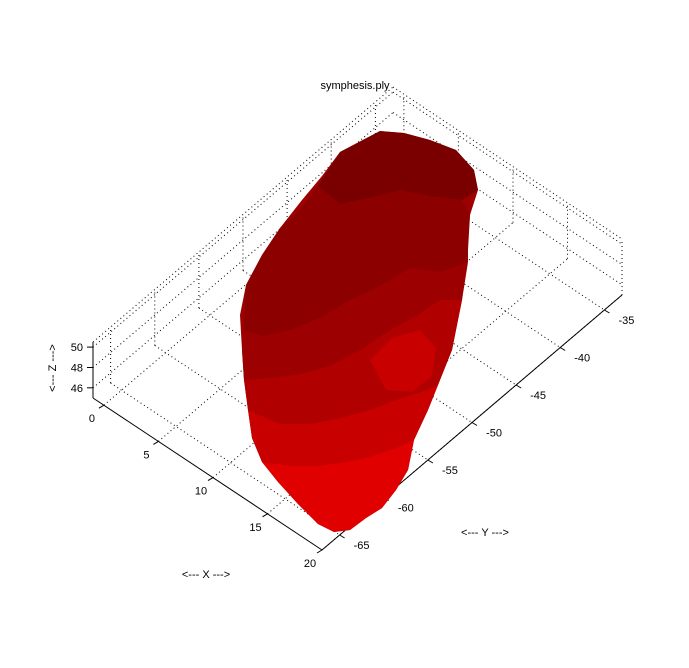 The width and height of the screenshot is (689, 668). What do you see at coordinates (207, 474) in the screenshot?
I see `x-axis-line` at bounding box center [207, 474].